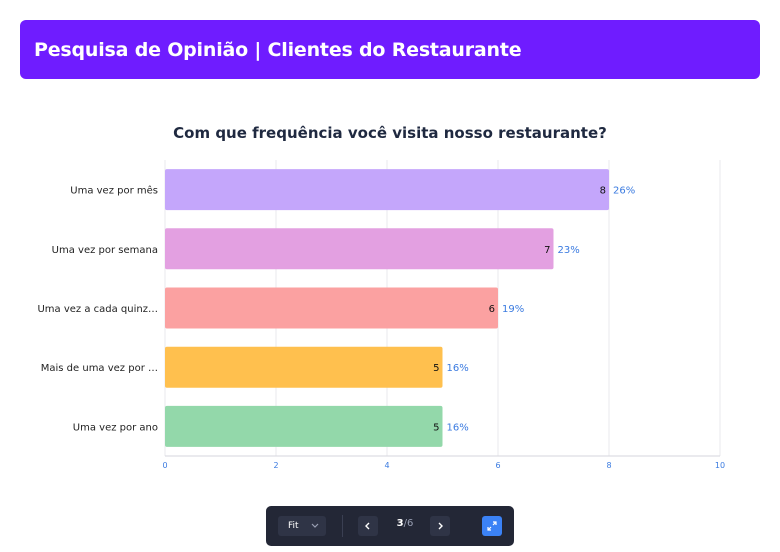  What do you see at coordinates (497, 465) in the screenshot?
I see `x-tick-label: 6` at bounding box center [497, 465].